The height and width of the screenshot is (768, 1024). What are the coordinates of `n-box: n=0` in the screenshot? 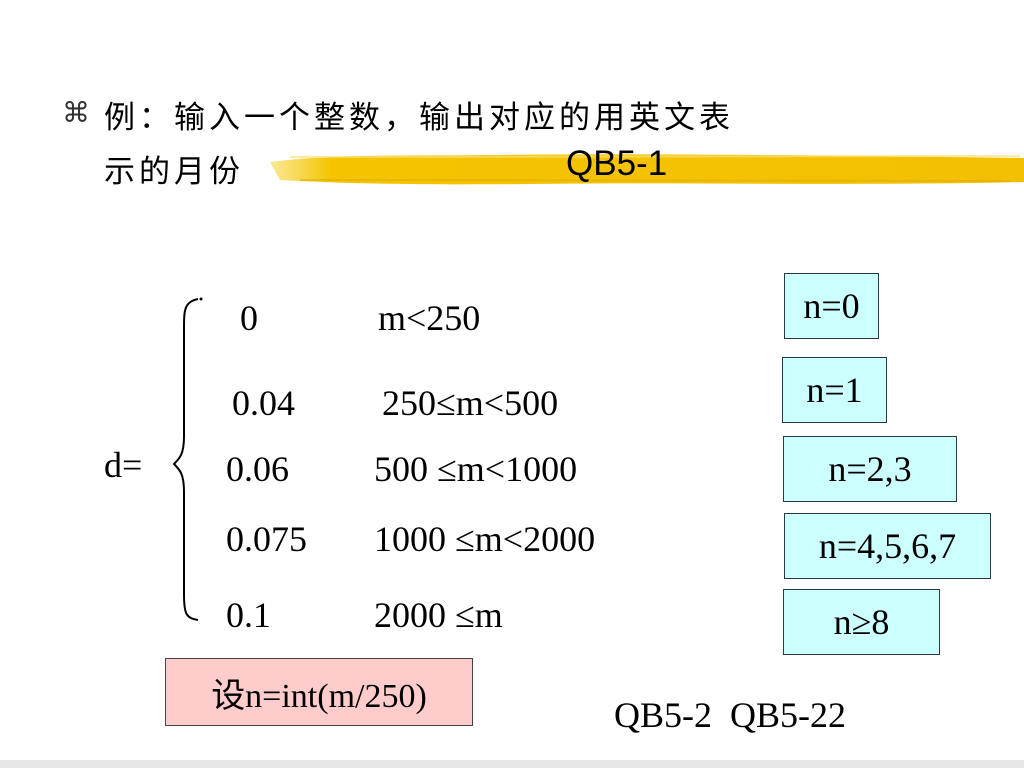 It's located at (831, 306).